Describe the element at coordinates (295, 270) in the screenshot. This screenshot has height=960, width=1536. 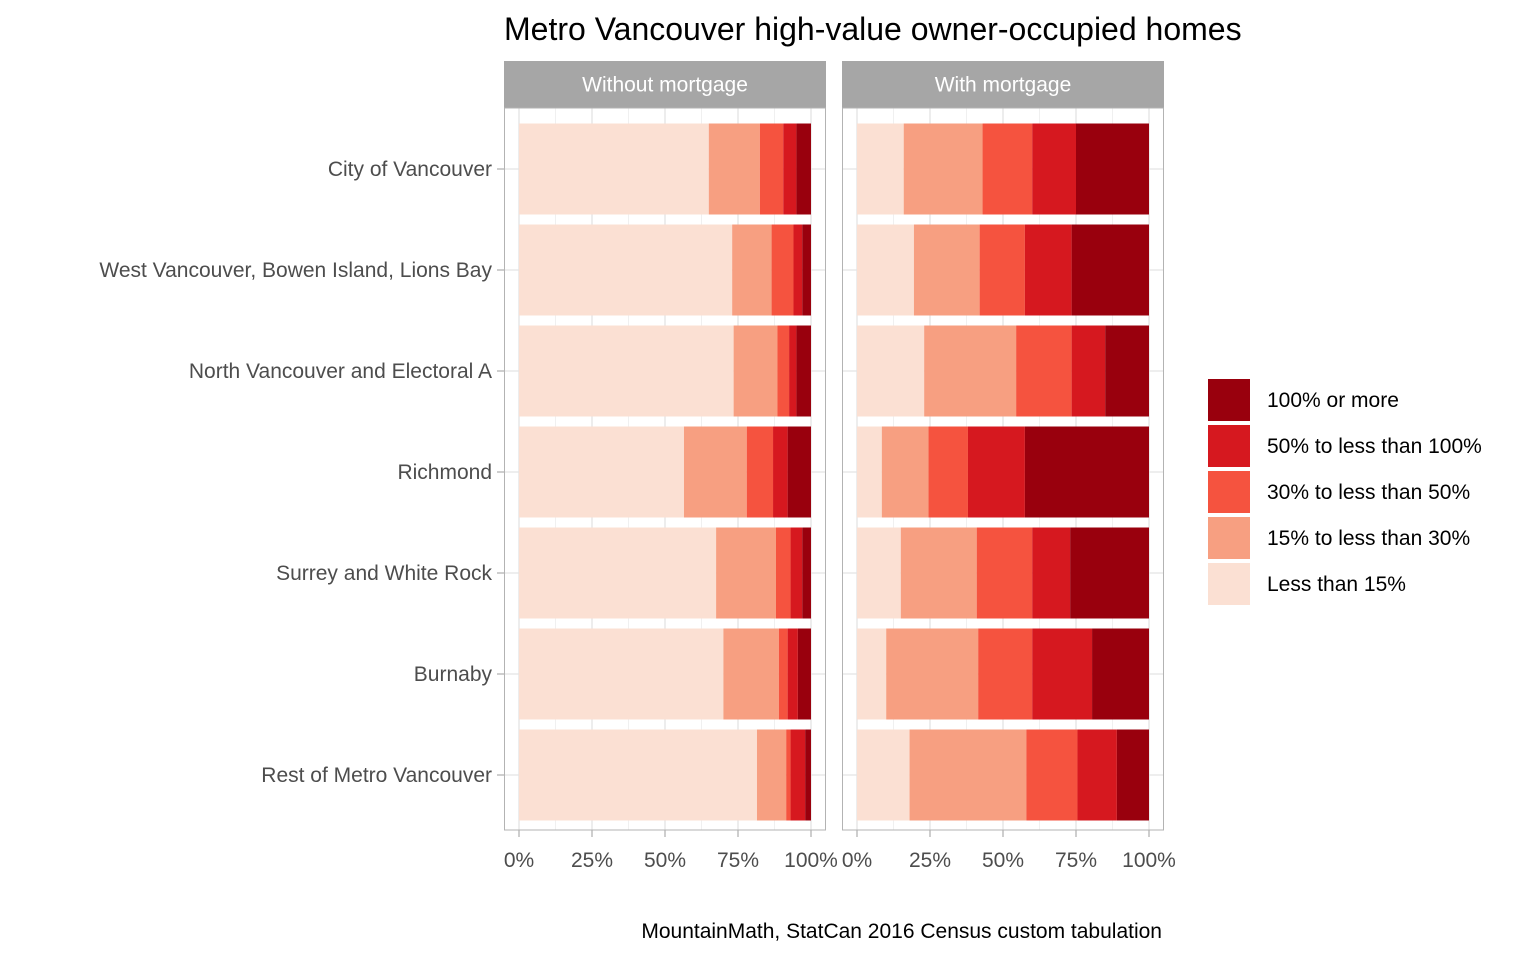
I see `category-label-west-vancouver-bowen-island-lions-bay: West Vancouver, Bowen Island, Lions Bay` at that location.